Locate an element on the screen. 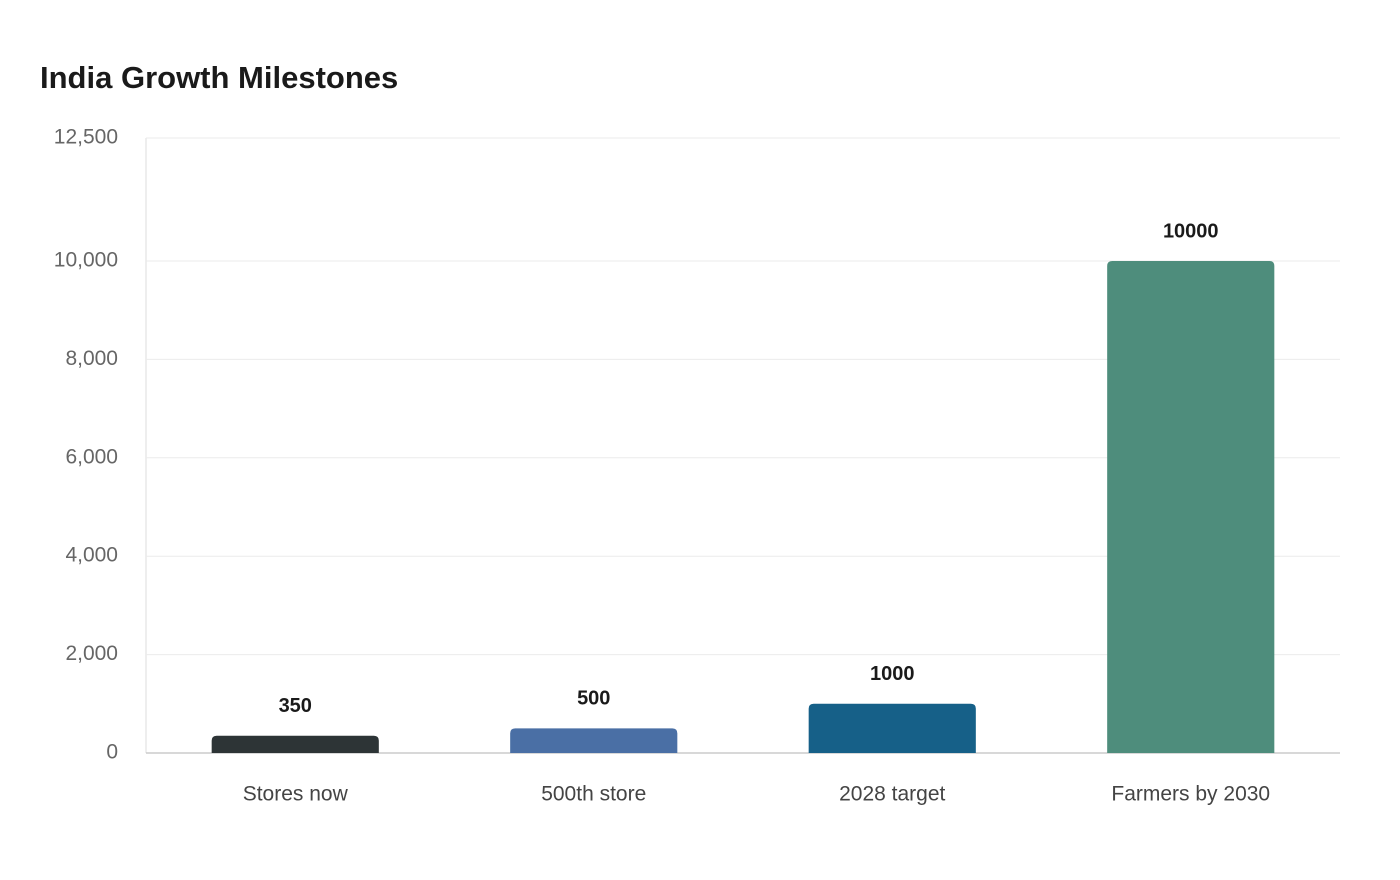 The height and width of the screenshot is (880, 1400). y-tick-label: 8,000 is located at coordinates (91, 358).